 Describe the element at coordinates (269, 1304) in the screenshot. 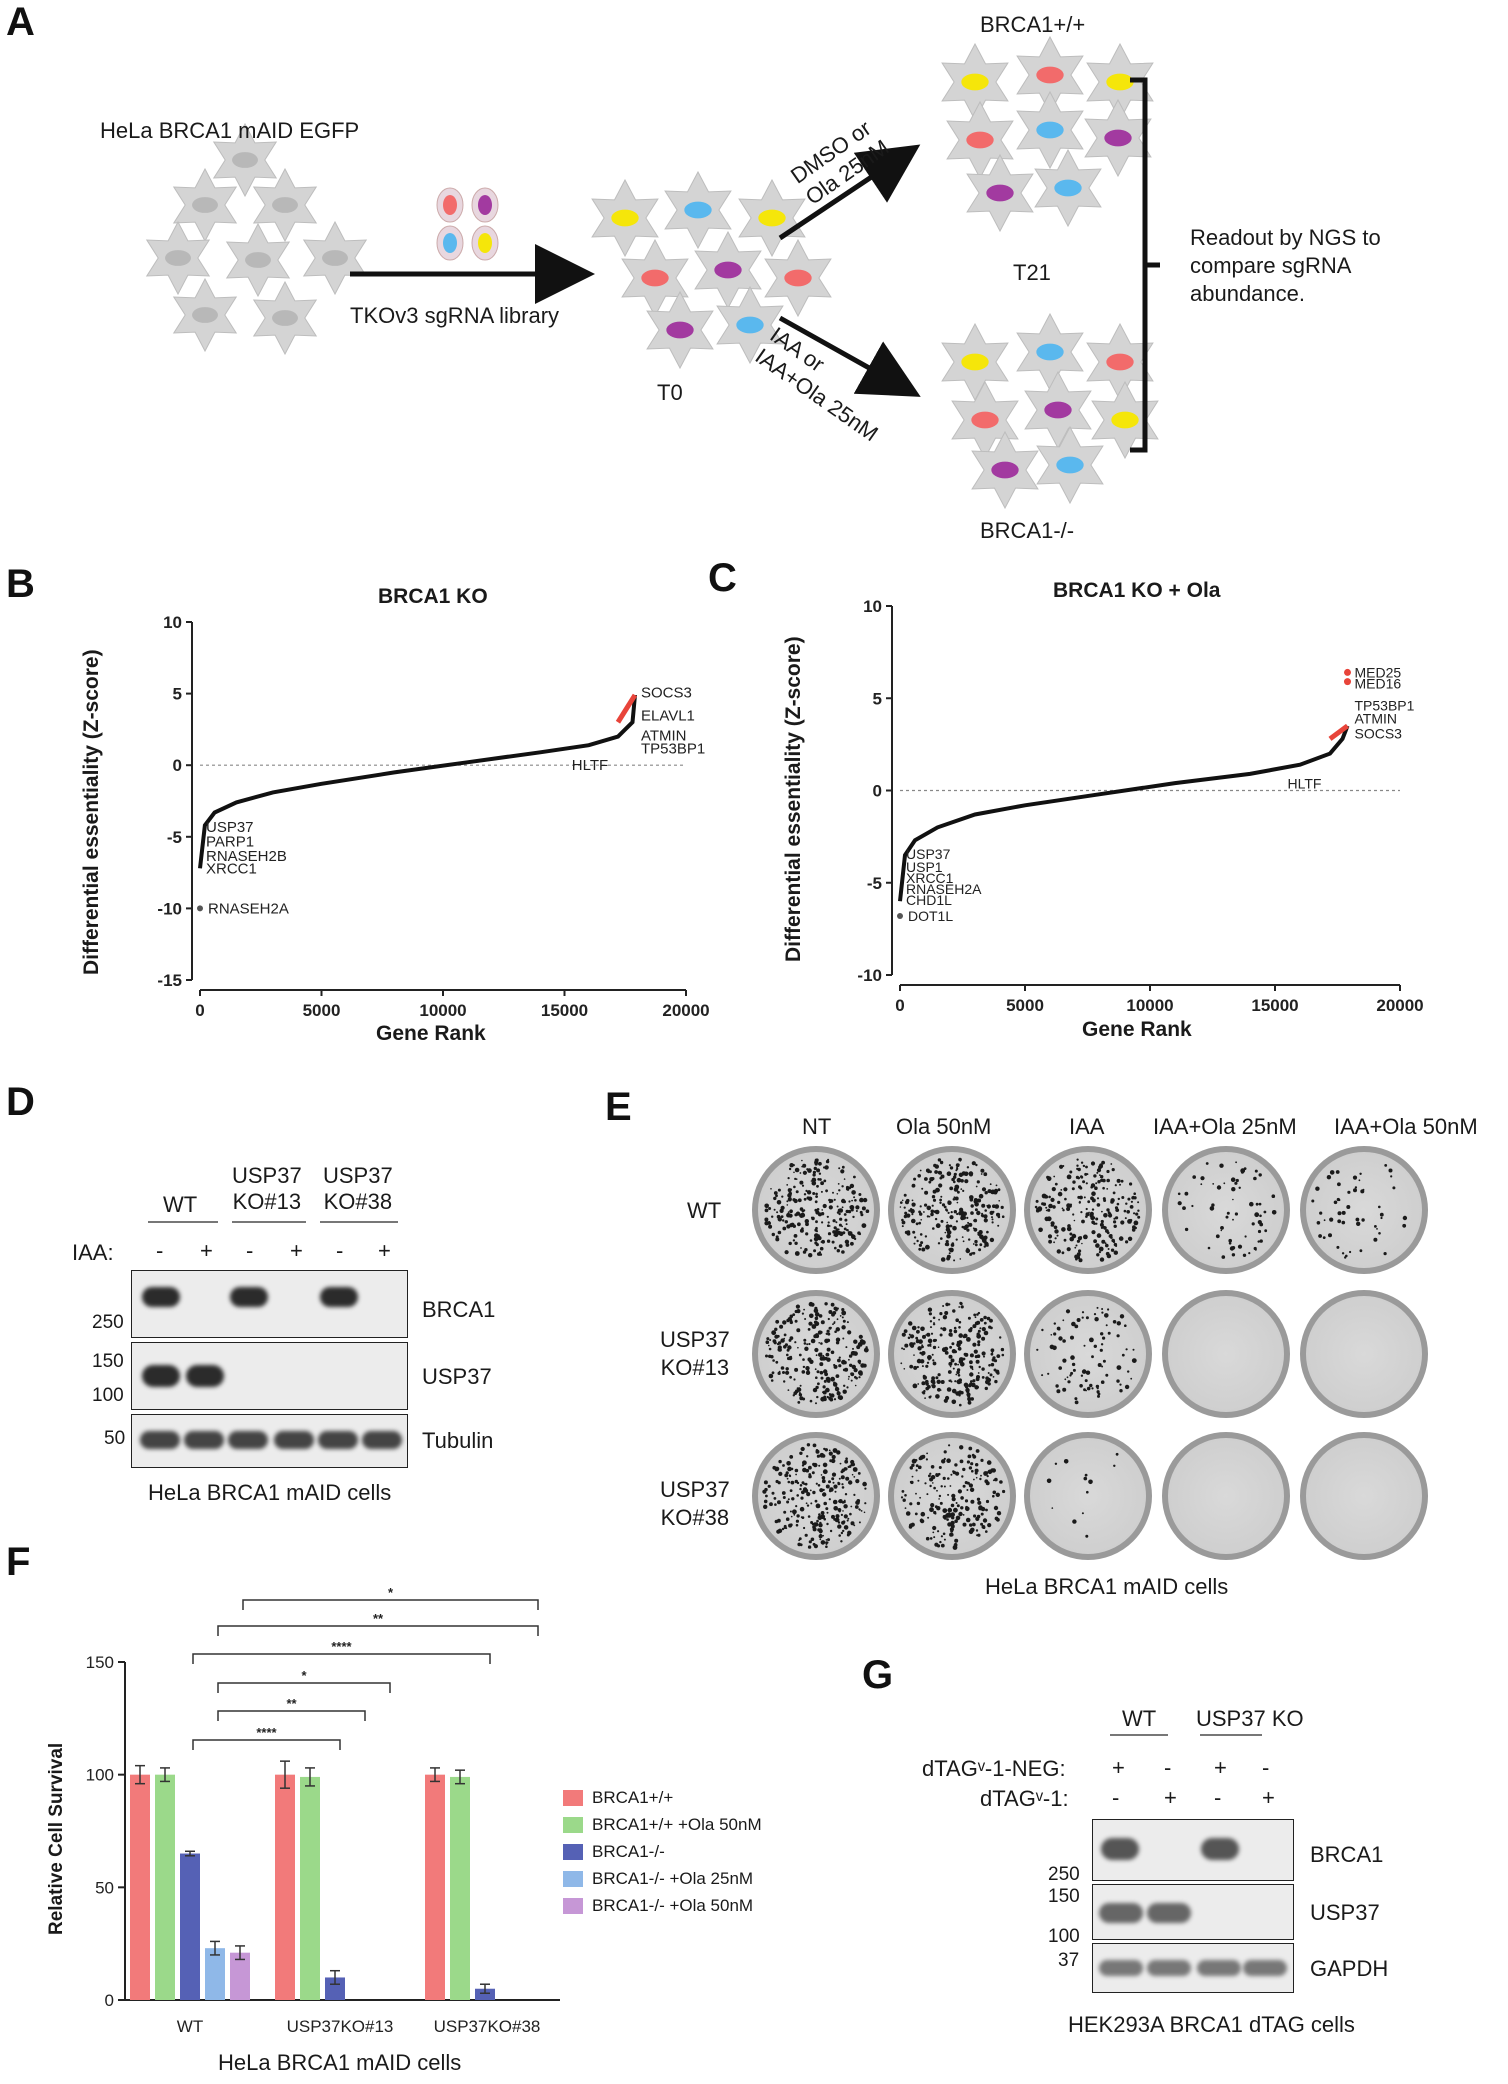

I see `d-blot-brca1` at that location.